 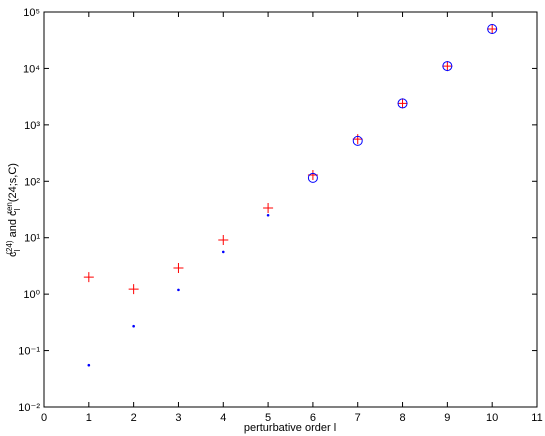 What do you see at coordinates (29, 408) in the screenshot?
I see `y-tick-label: 10⁻²` at bounding box center [29, 408].